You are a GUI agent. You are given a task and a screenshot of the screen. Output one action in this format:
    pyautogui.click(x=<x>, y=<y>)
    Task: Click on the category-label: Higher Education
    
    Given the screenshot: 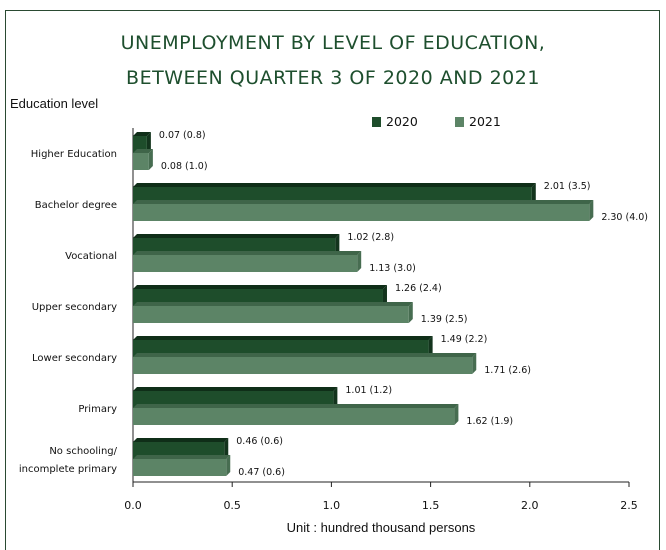 What is the action you would take?
    pyautogui.click(x=74, y=154)
    